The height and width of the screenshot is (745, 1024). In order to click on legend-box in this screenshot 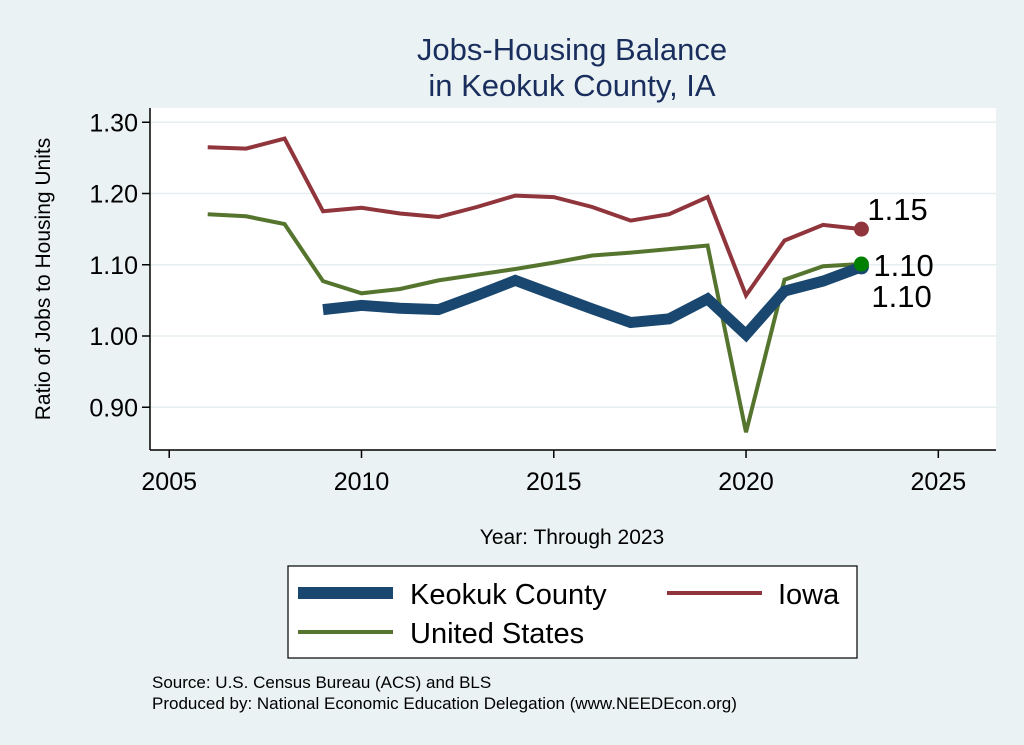, I will do `click(572, 612)`.